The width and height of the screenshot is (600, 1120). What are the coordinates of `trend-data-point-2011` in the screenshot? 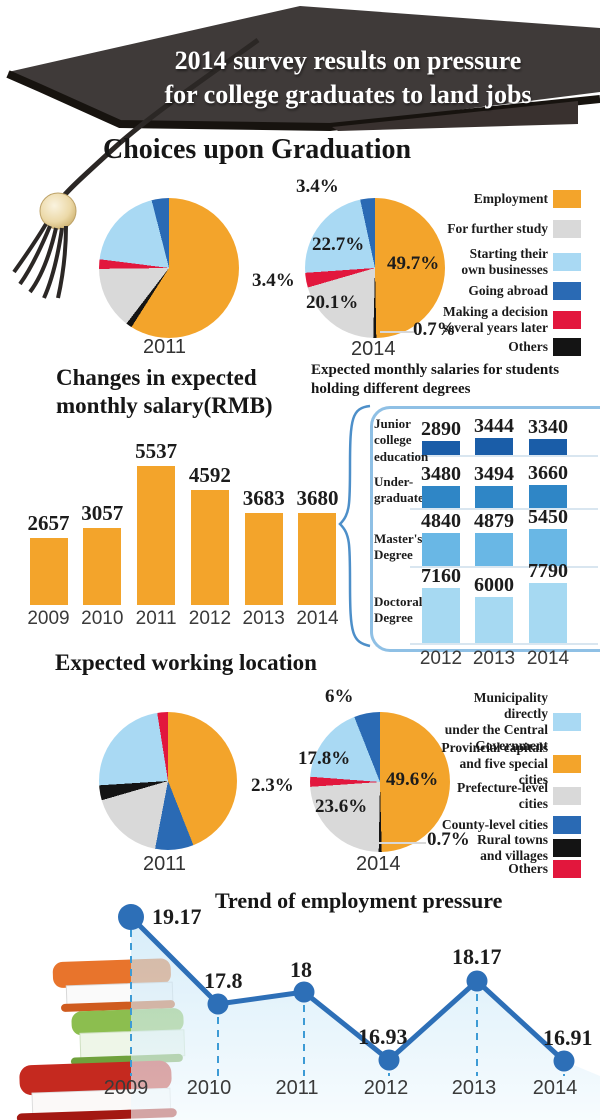 It's located at (304, 992).